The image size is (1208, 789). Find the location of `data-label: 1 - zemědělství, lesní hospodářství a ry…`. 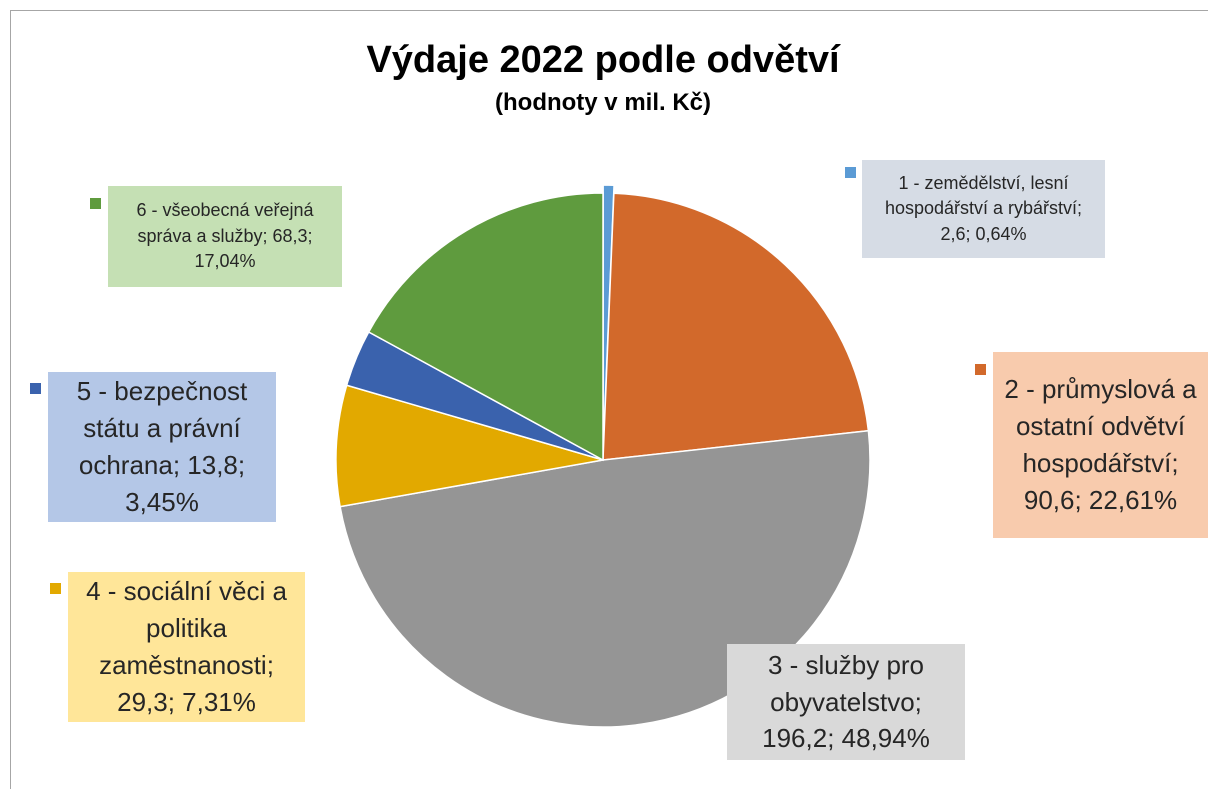

data-label: 1 - zemědělství, lesní hospodářství a ry… is located at coordinates (983, 209).